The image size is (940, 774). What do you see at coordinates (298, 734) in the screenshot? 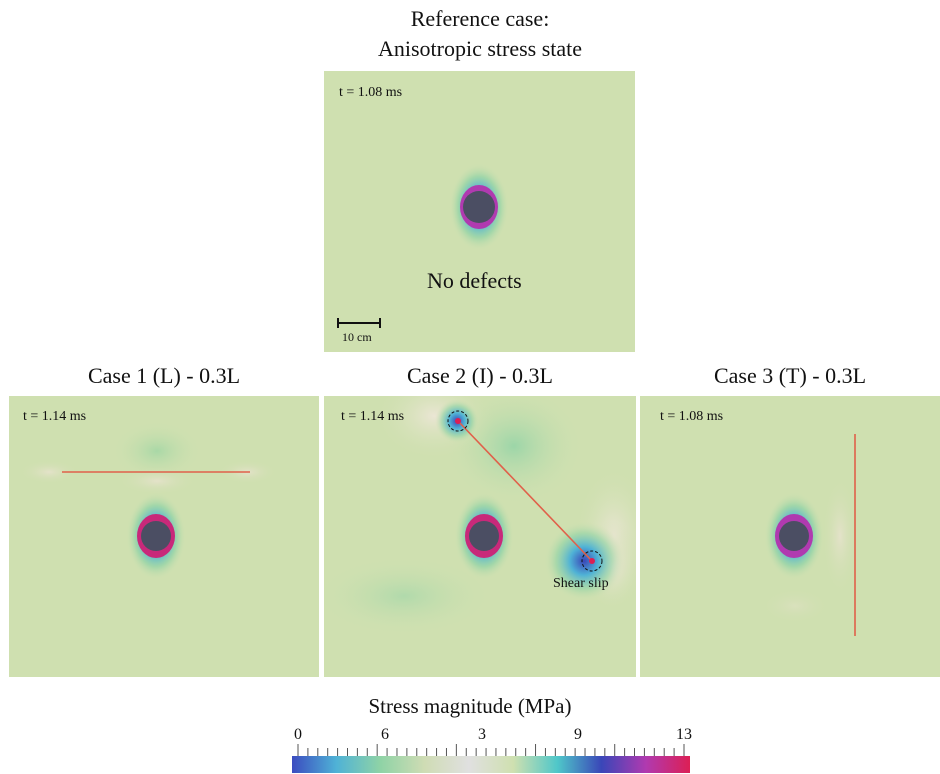
I see `colorbar-tick-label: 0` at bounding box center [298, 734].